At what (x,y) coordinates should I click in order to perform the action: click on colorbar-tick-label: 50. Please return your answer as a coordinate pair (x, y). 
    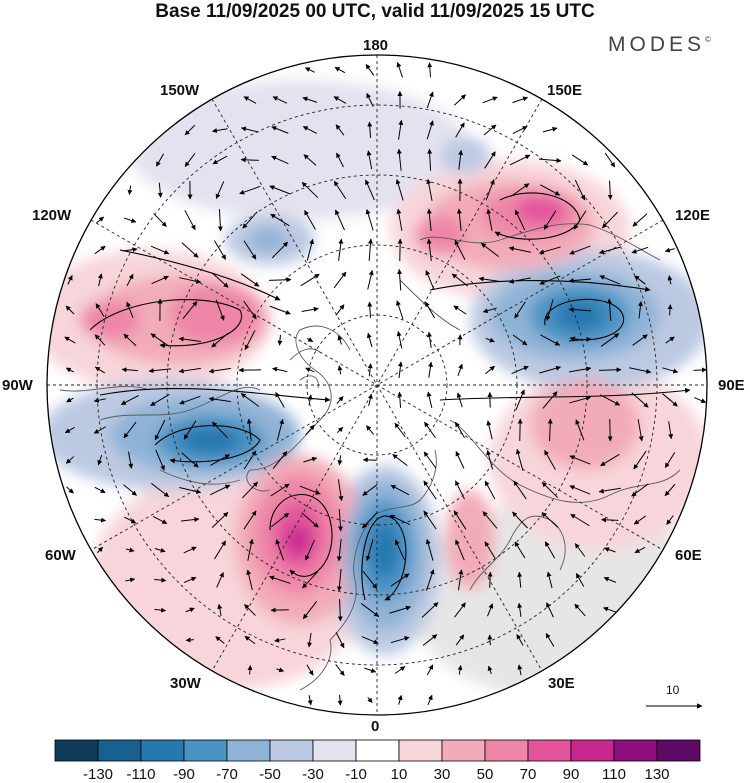
    Looking at the image, I should click on (485, 774).